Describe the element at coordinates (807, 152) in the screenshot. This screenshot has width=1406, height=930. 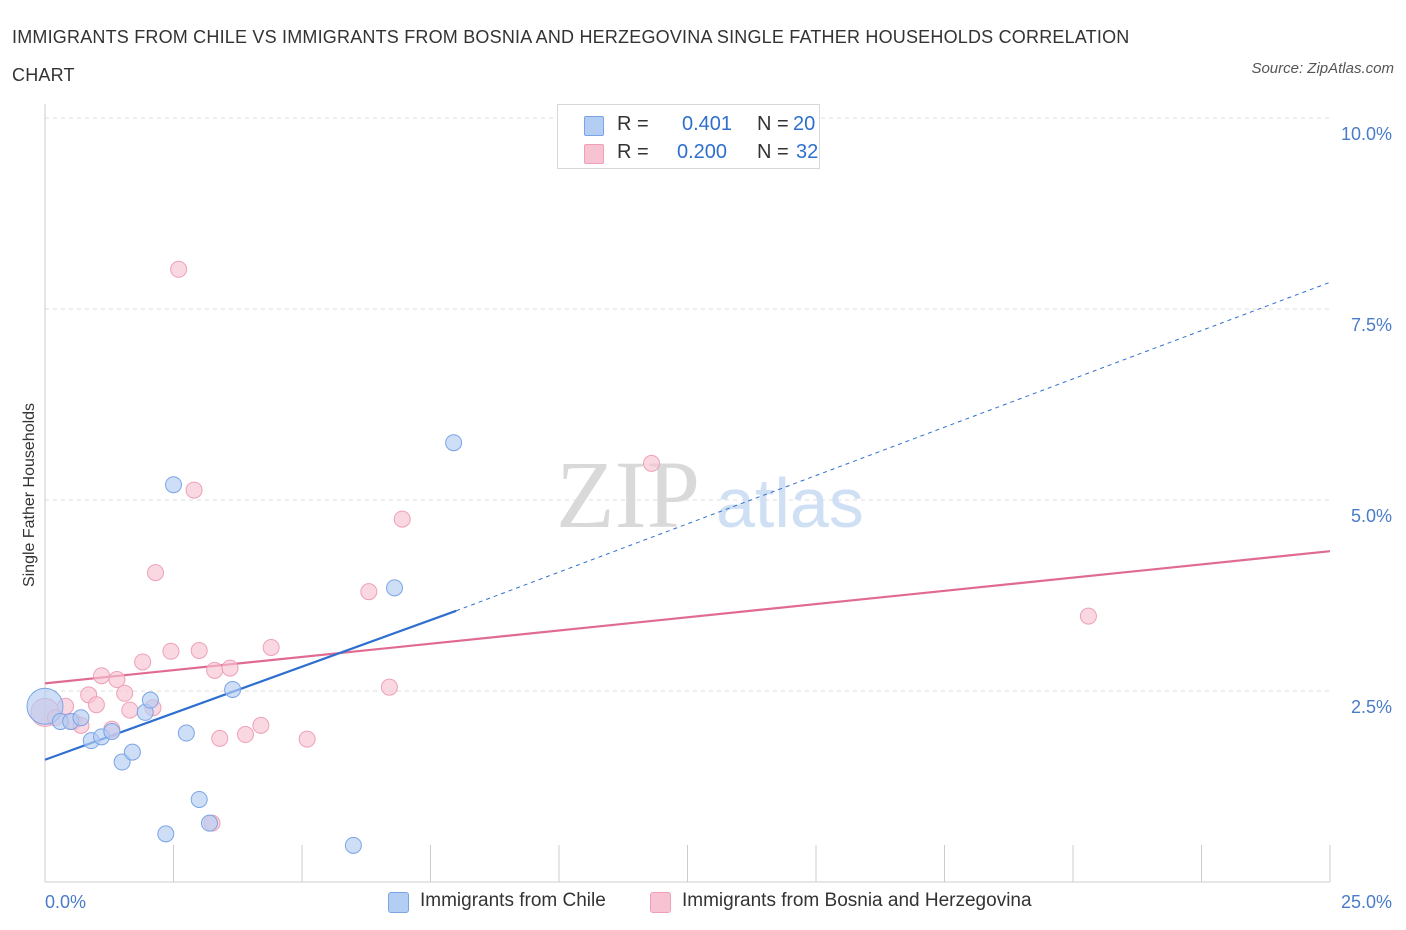
I see `legend-n-bosnia: 32` at that location.